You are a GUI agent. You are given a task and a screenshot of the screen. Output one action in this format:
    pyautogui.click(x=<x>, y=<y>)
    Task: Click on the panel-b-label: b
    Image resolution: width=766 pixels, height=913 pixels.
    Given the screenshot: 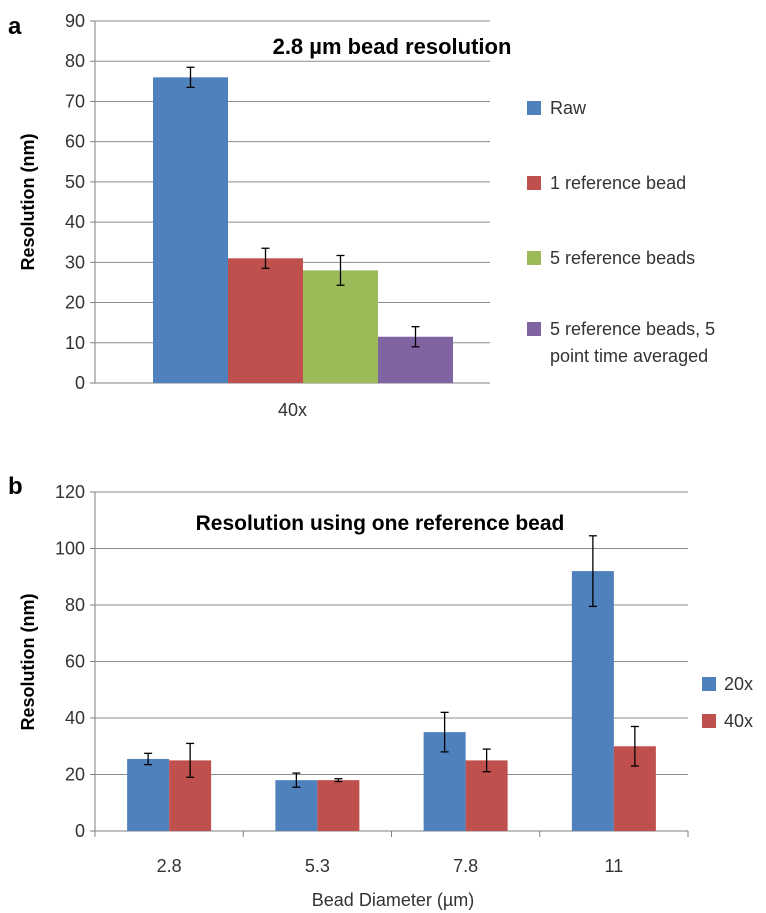 What is the action you would take?
    pyautogui.click(x=15, y=486)
    